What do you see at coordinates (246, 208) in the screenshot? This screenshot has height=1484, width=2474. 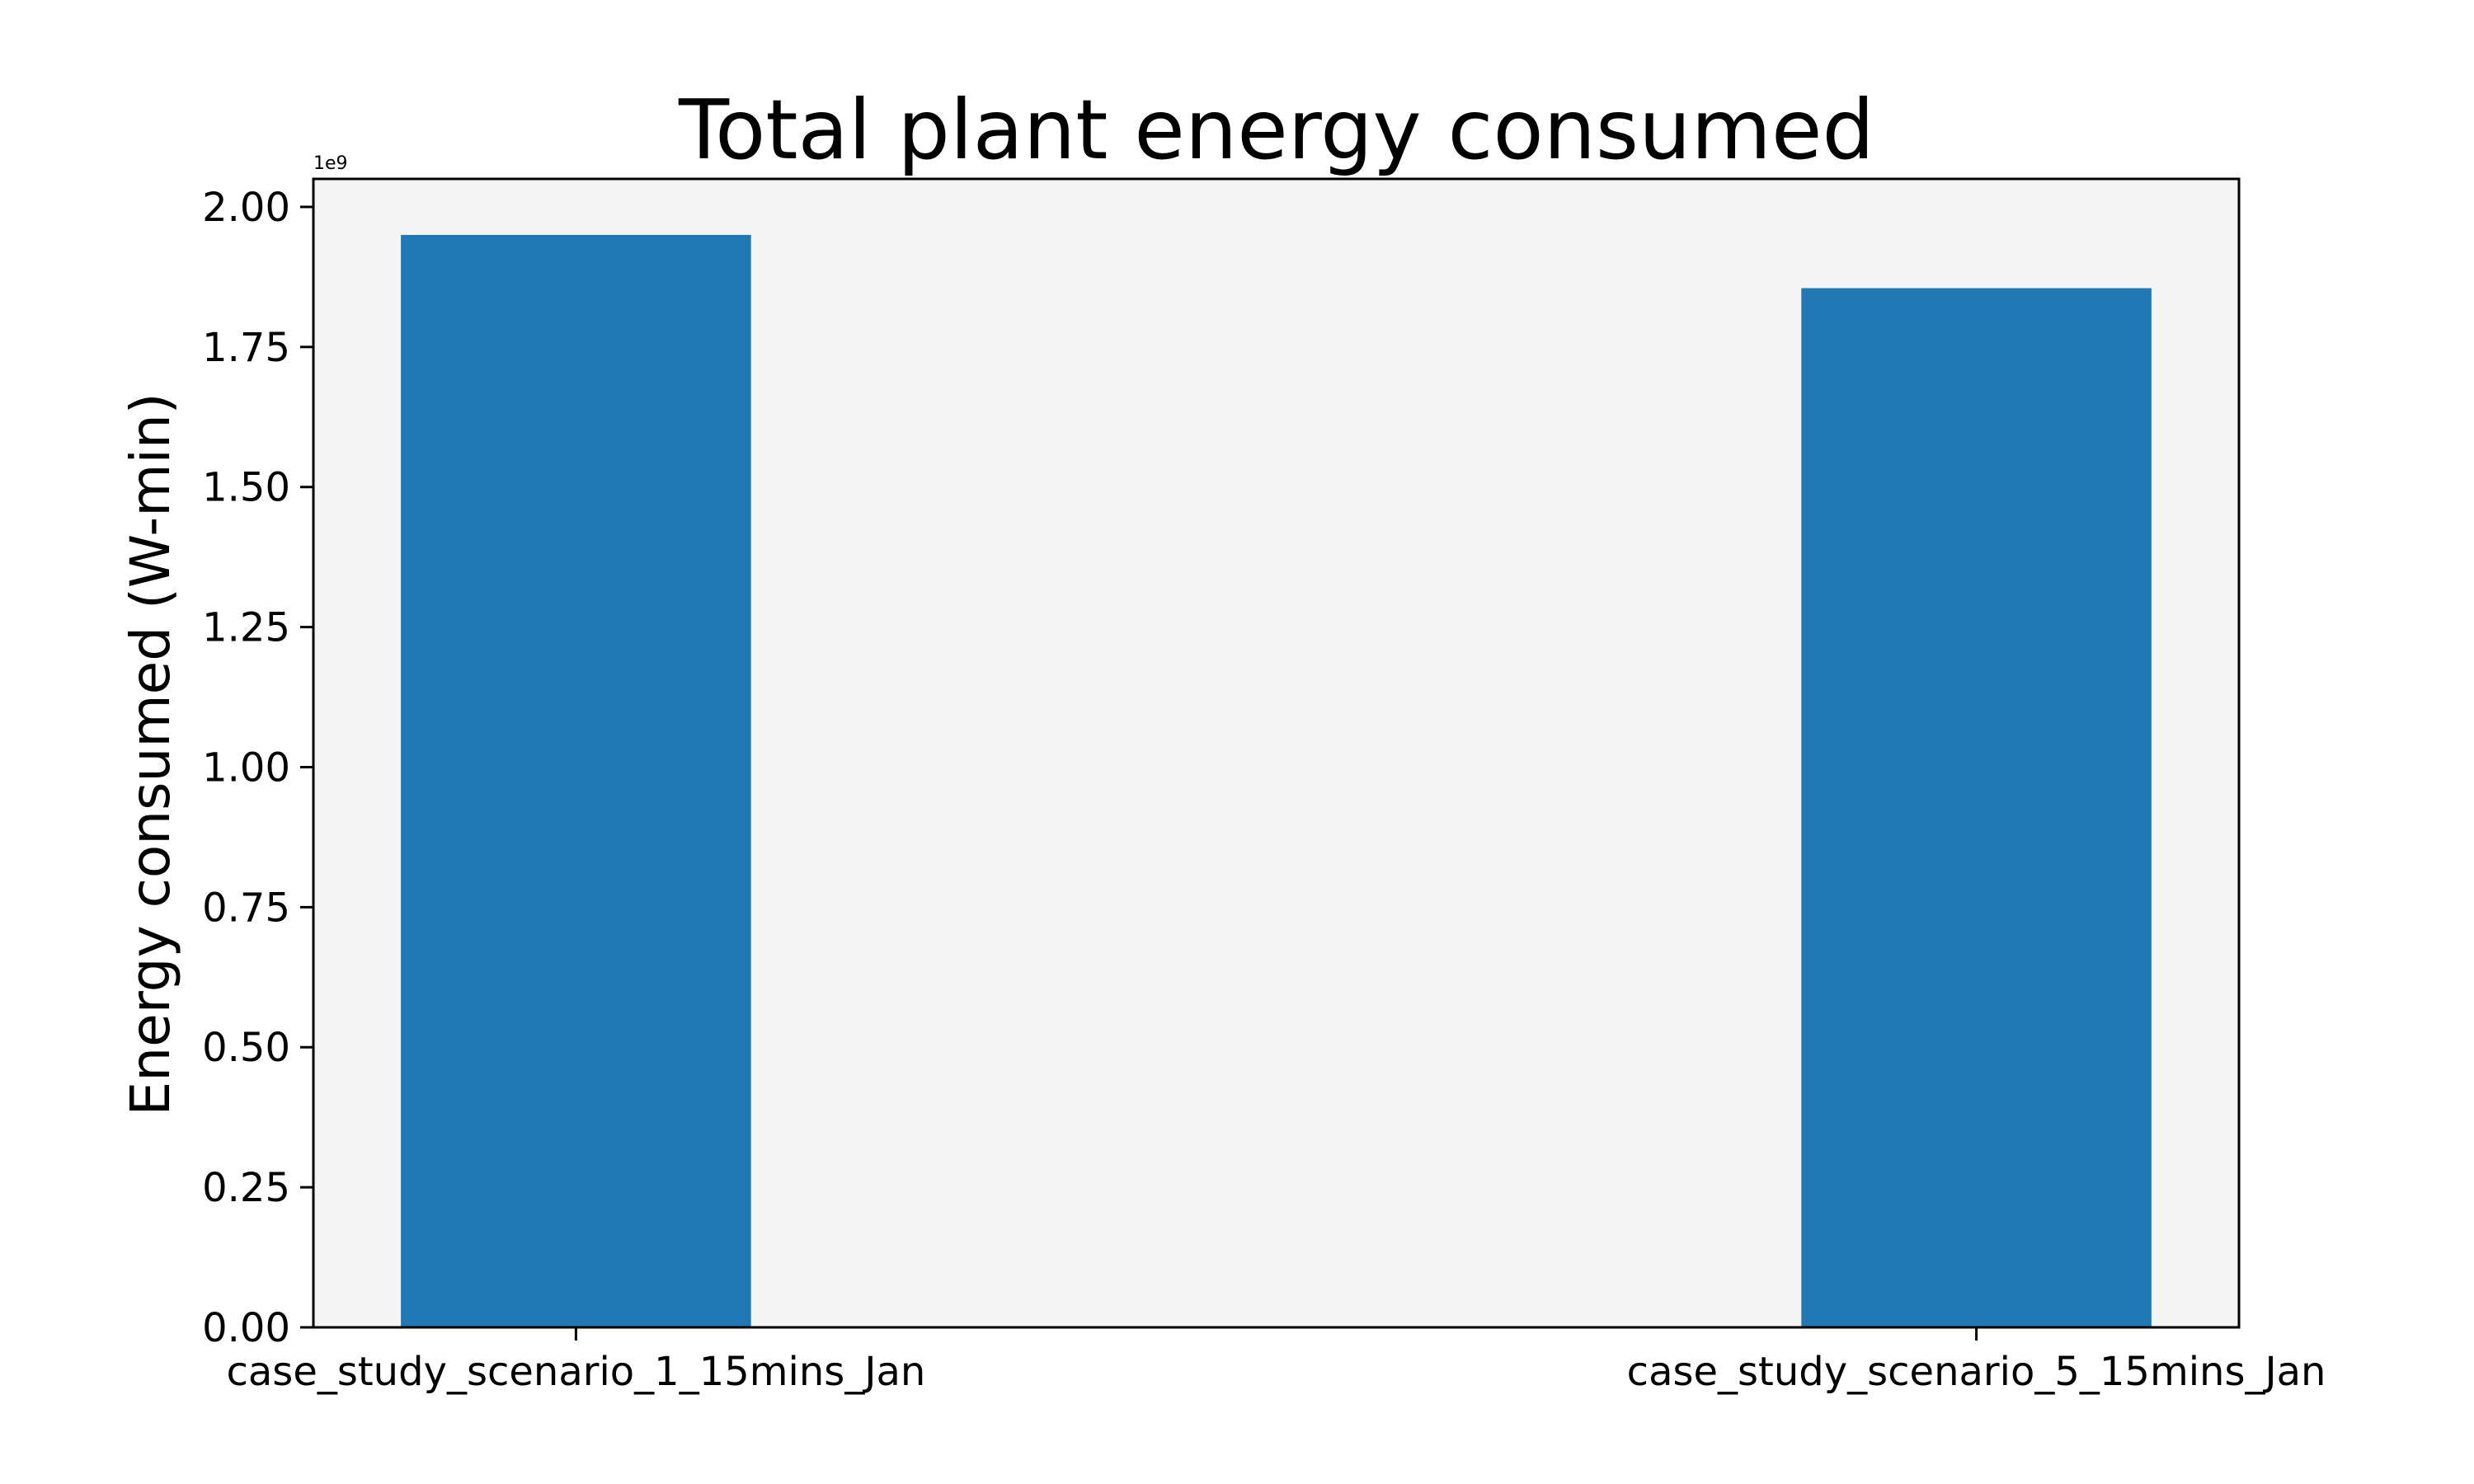 I see `y-tick-label: 2.00` at bounding box center [246, 208].